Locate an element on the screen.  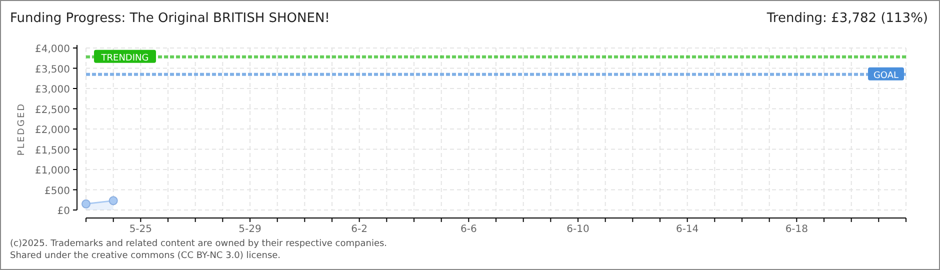
y-tick-label: £1,500 is located at coordinates (52, 150).